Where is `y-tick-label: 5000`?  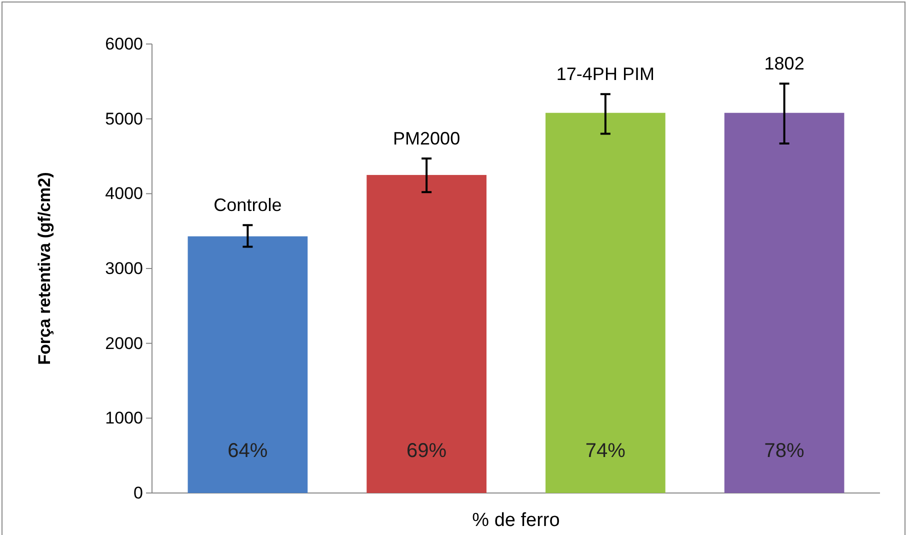
y-tick-label: 5000 is located at coordinates (124, 118).